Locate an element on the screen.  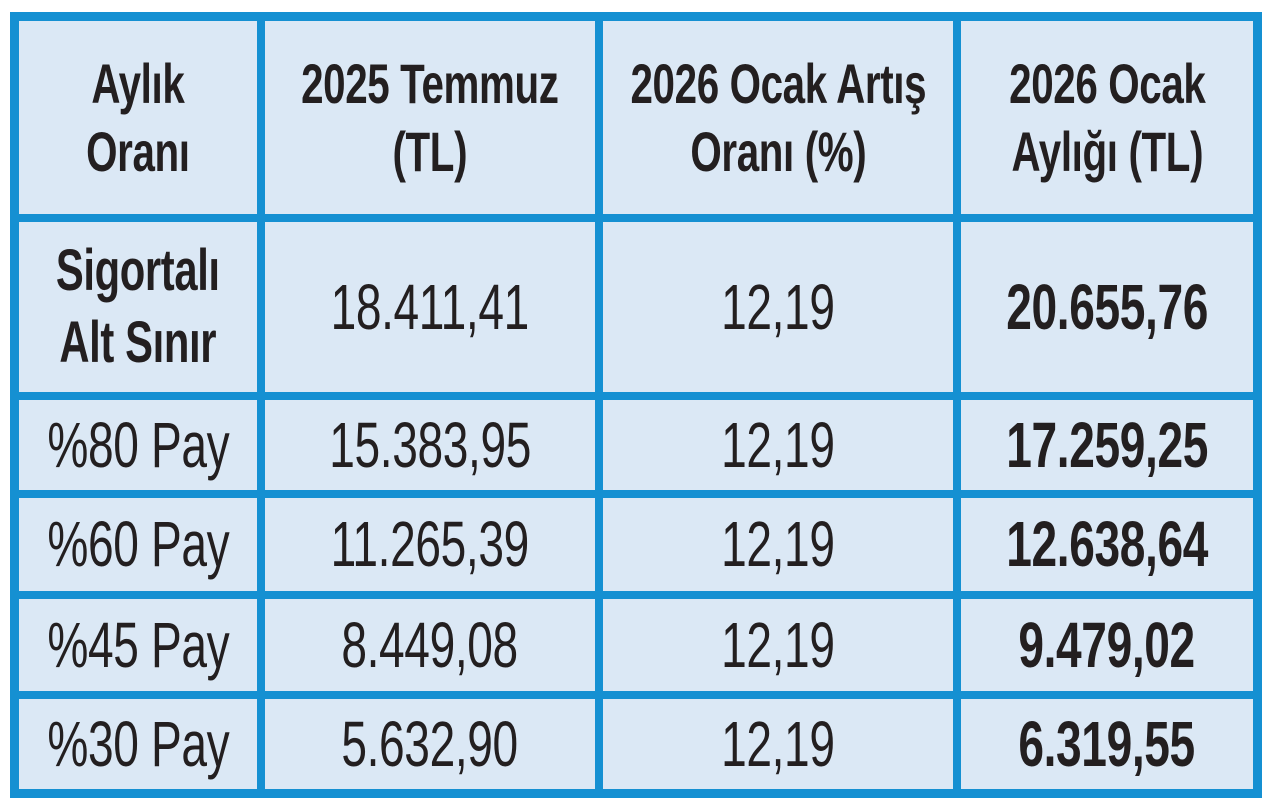
value-2025-temmuz: 18.411,41 is located at coordinates (430, 307).